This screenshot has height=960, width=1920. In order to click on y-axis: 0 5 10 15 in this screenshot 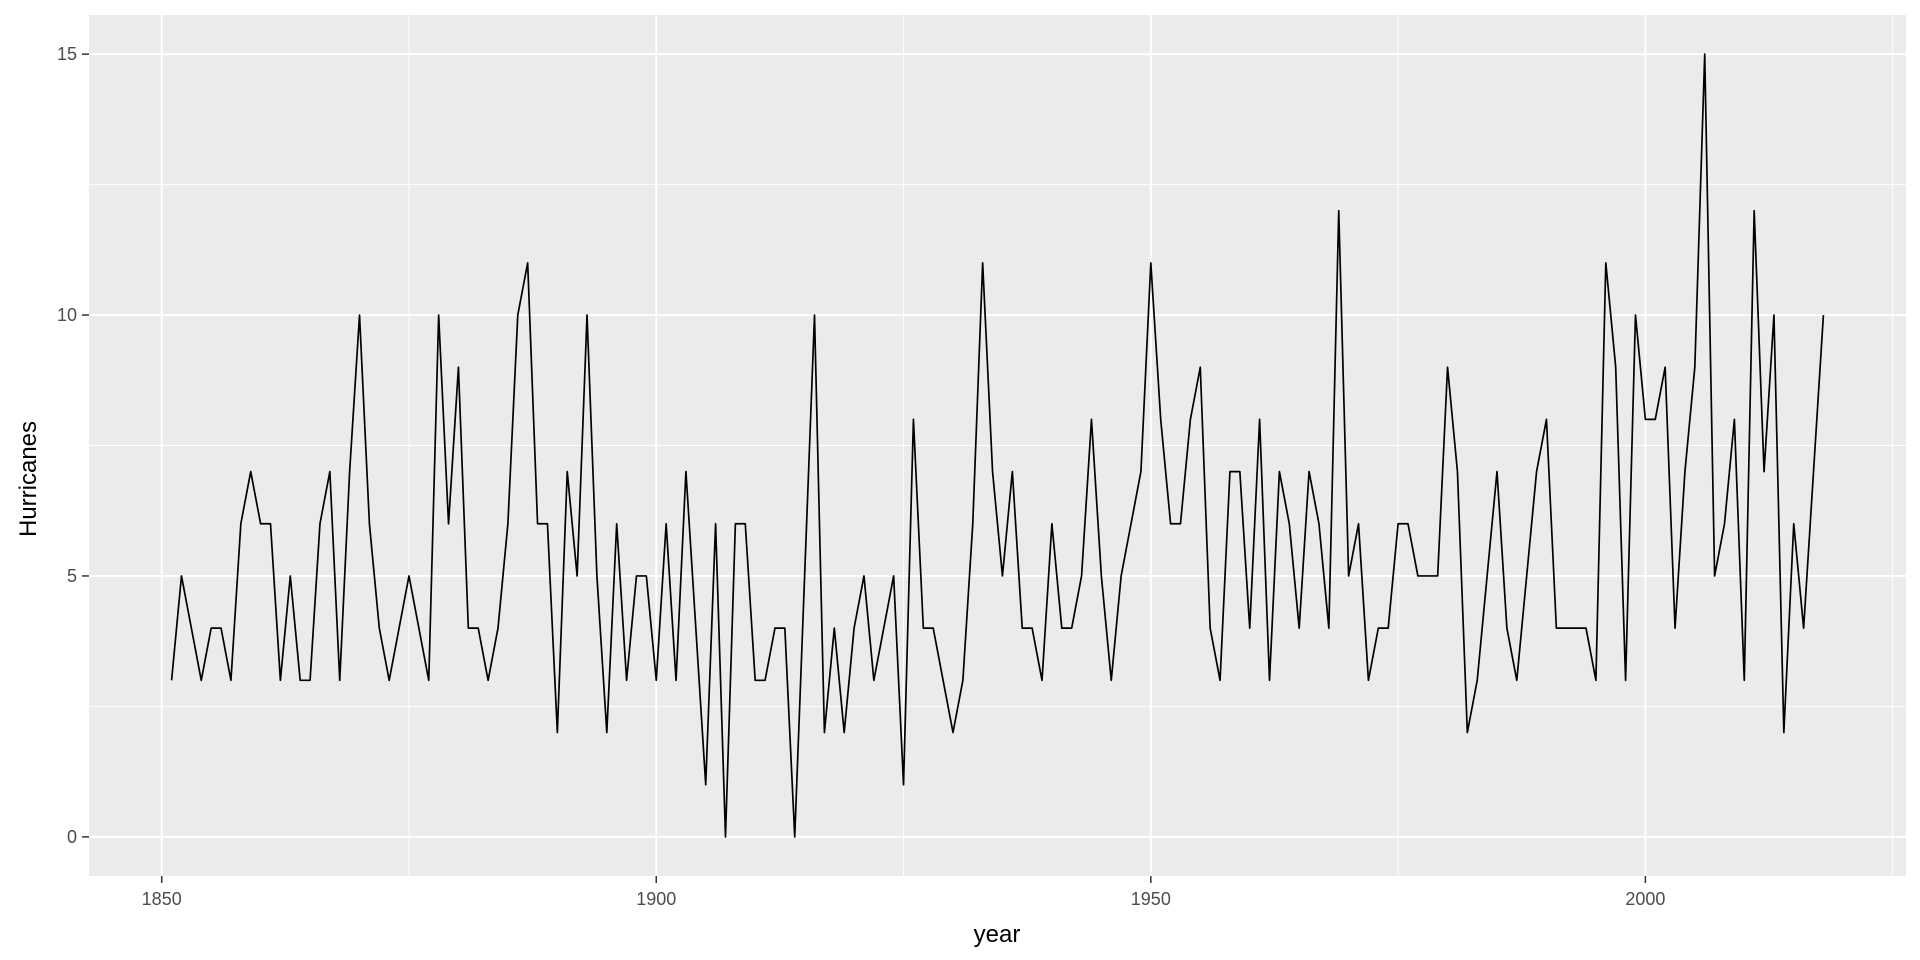, I will do `click(73, 445)`.